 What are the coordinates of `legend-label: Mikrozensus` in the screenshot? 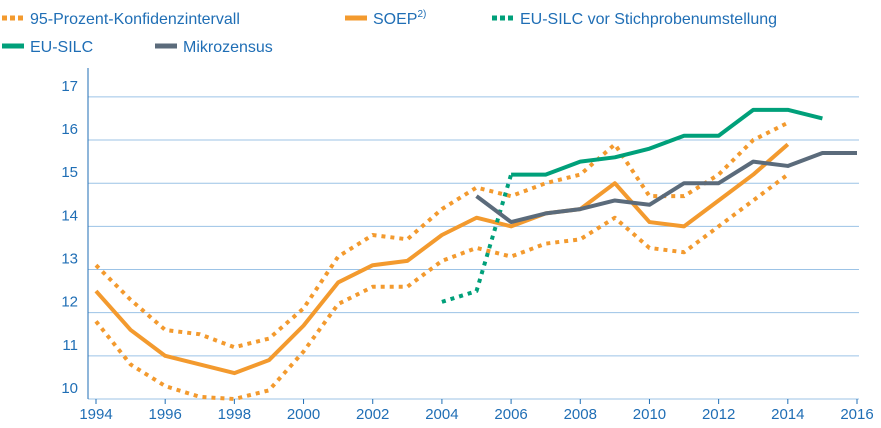 It's located at (228, 47).